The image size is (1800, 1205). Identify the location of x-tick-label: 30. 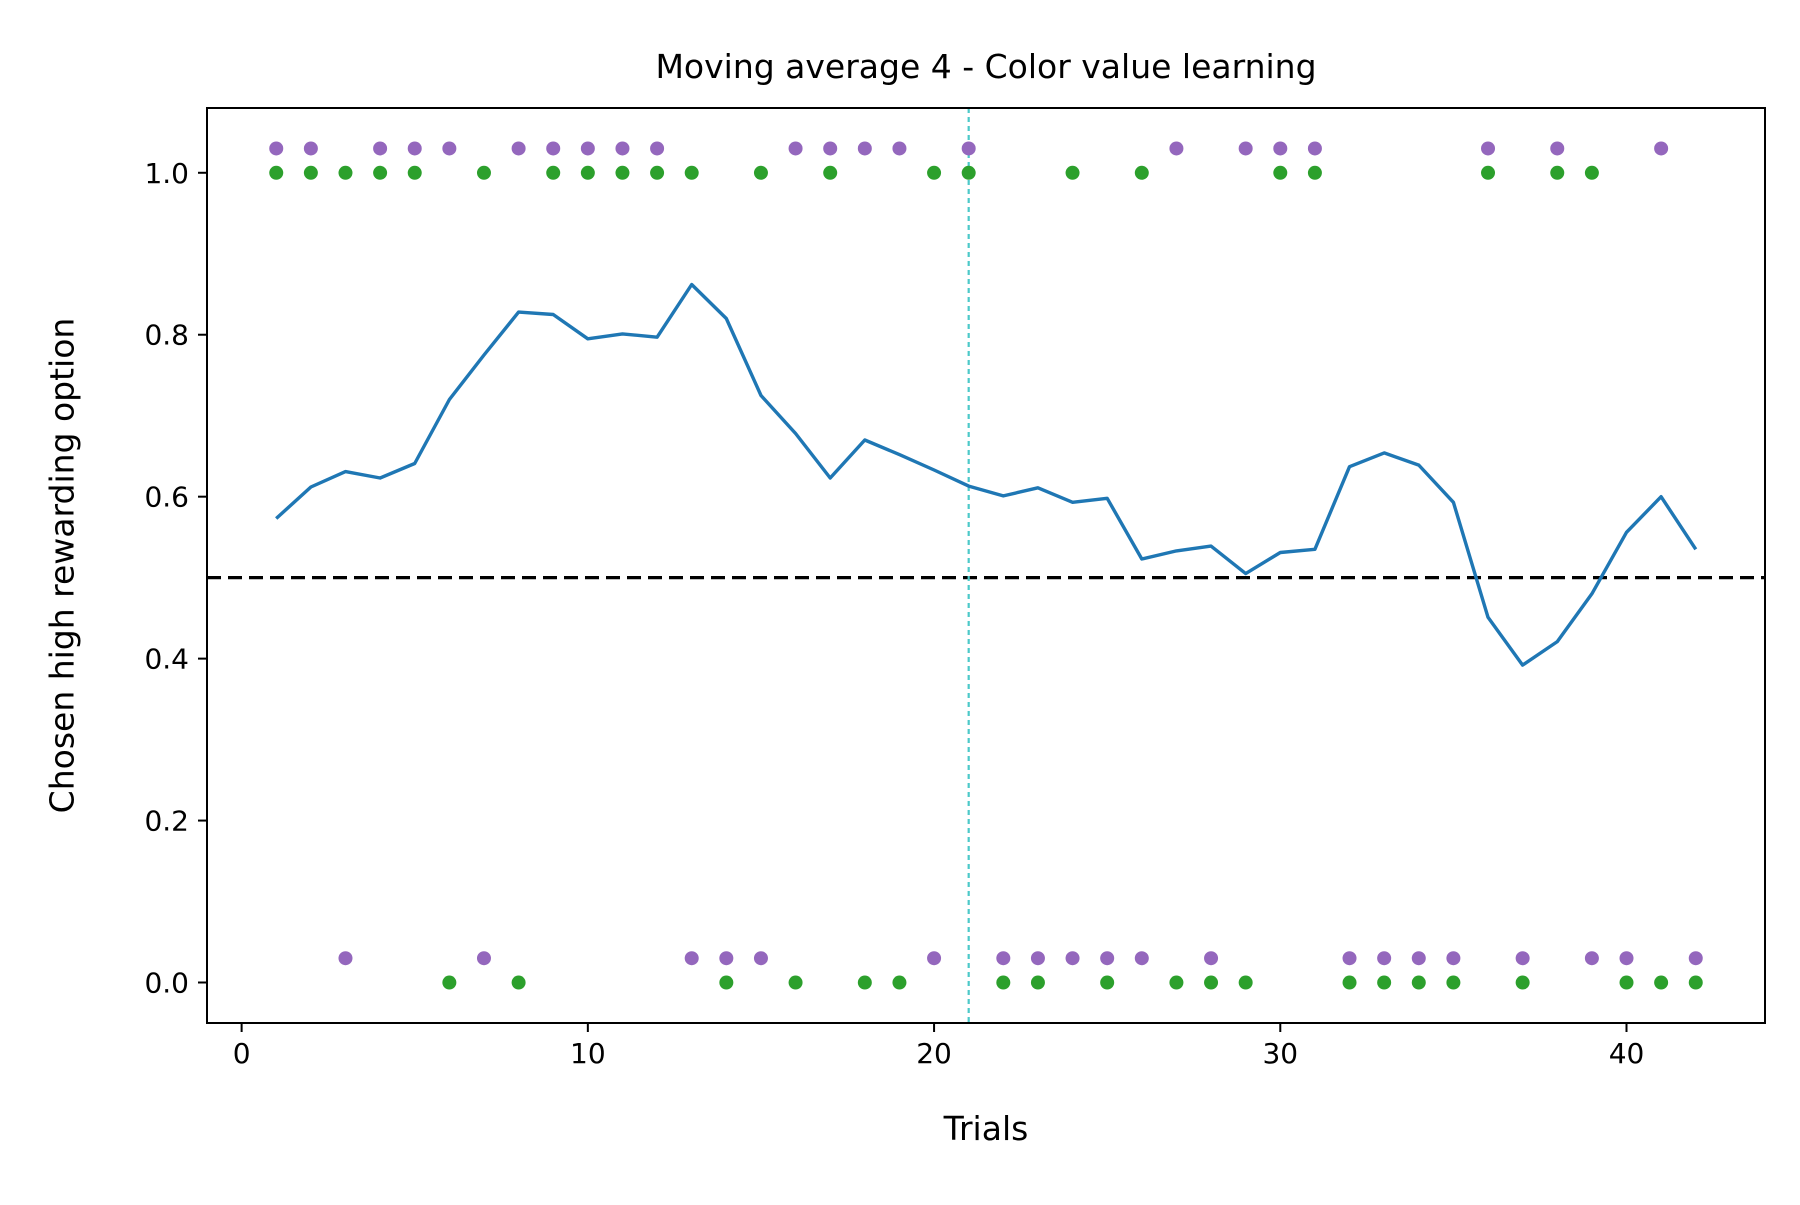
(1280, 1053).